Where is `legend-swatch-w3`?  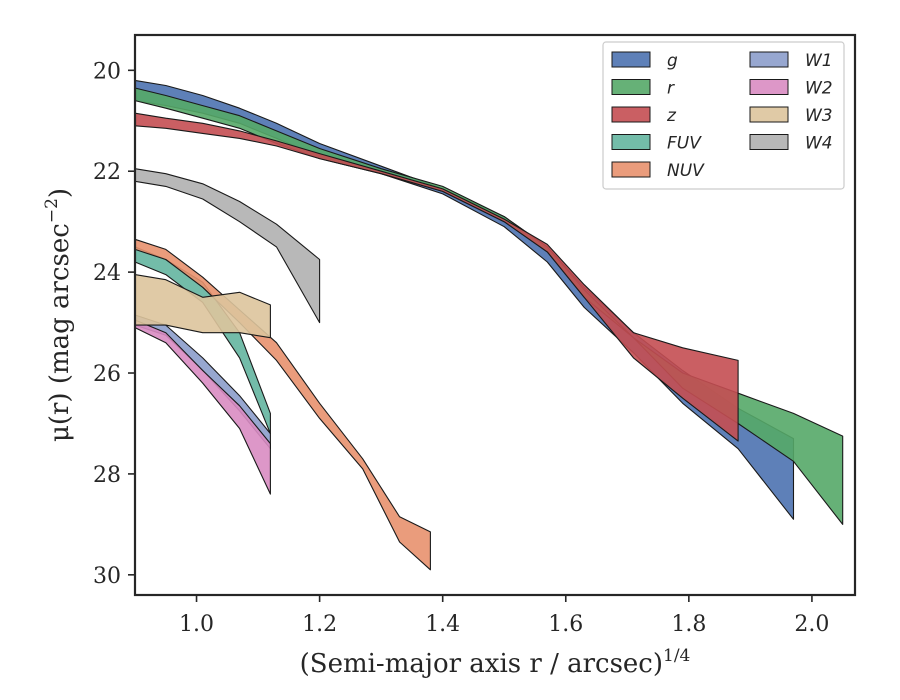 legend-swatch-w3 is located at coordinates (769, 114).